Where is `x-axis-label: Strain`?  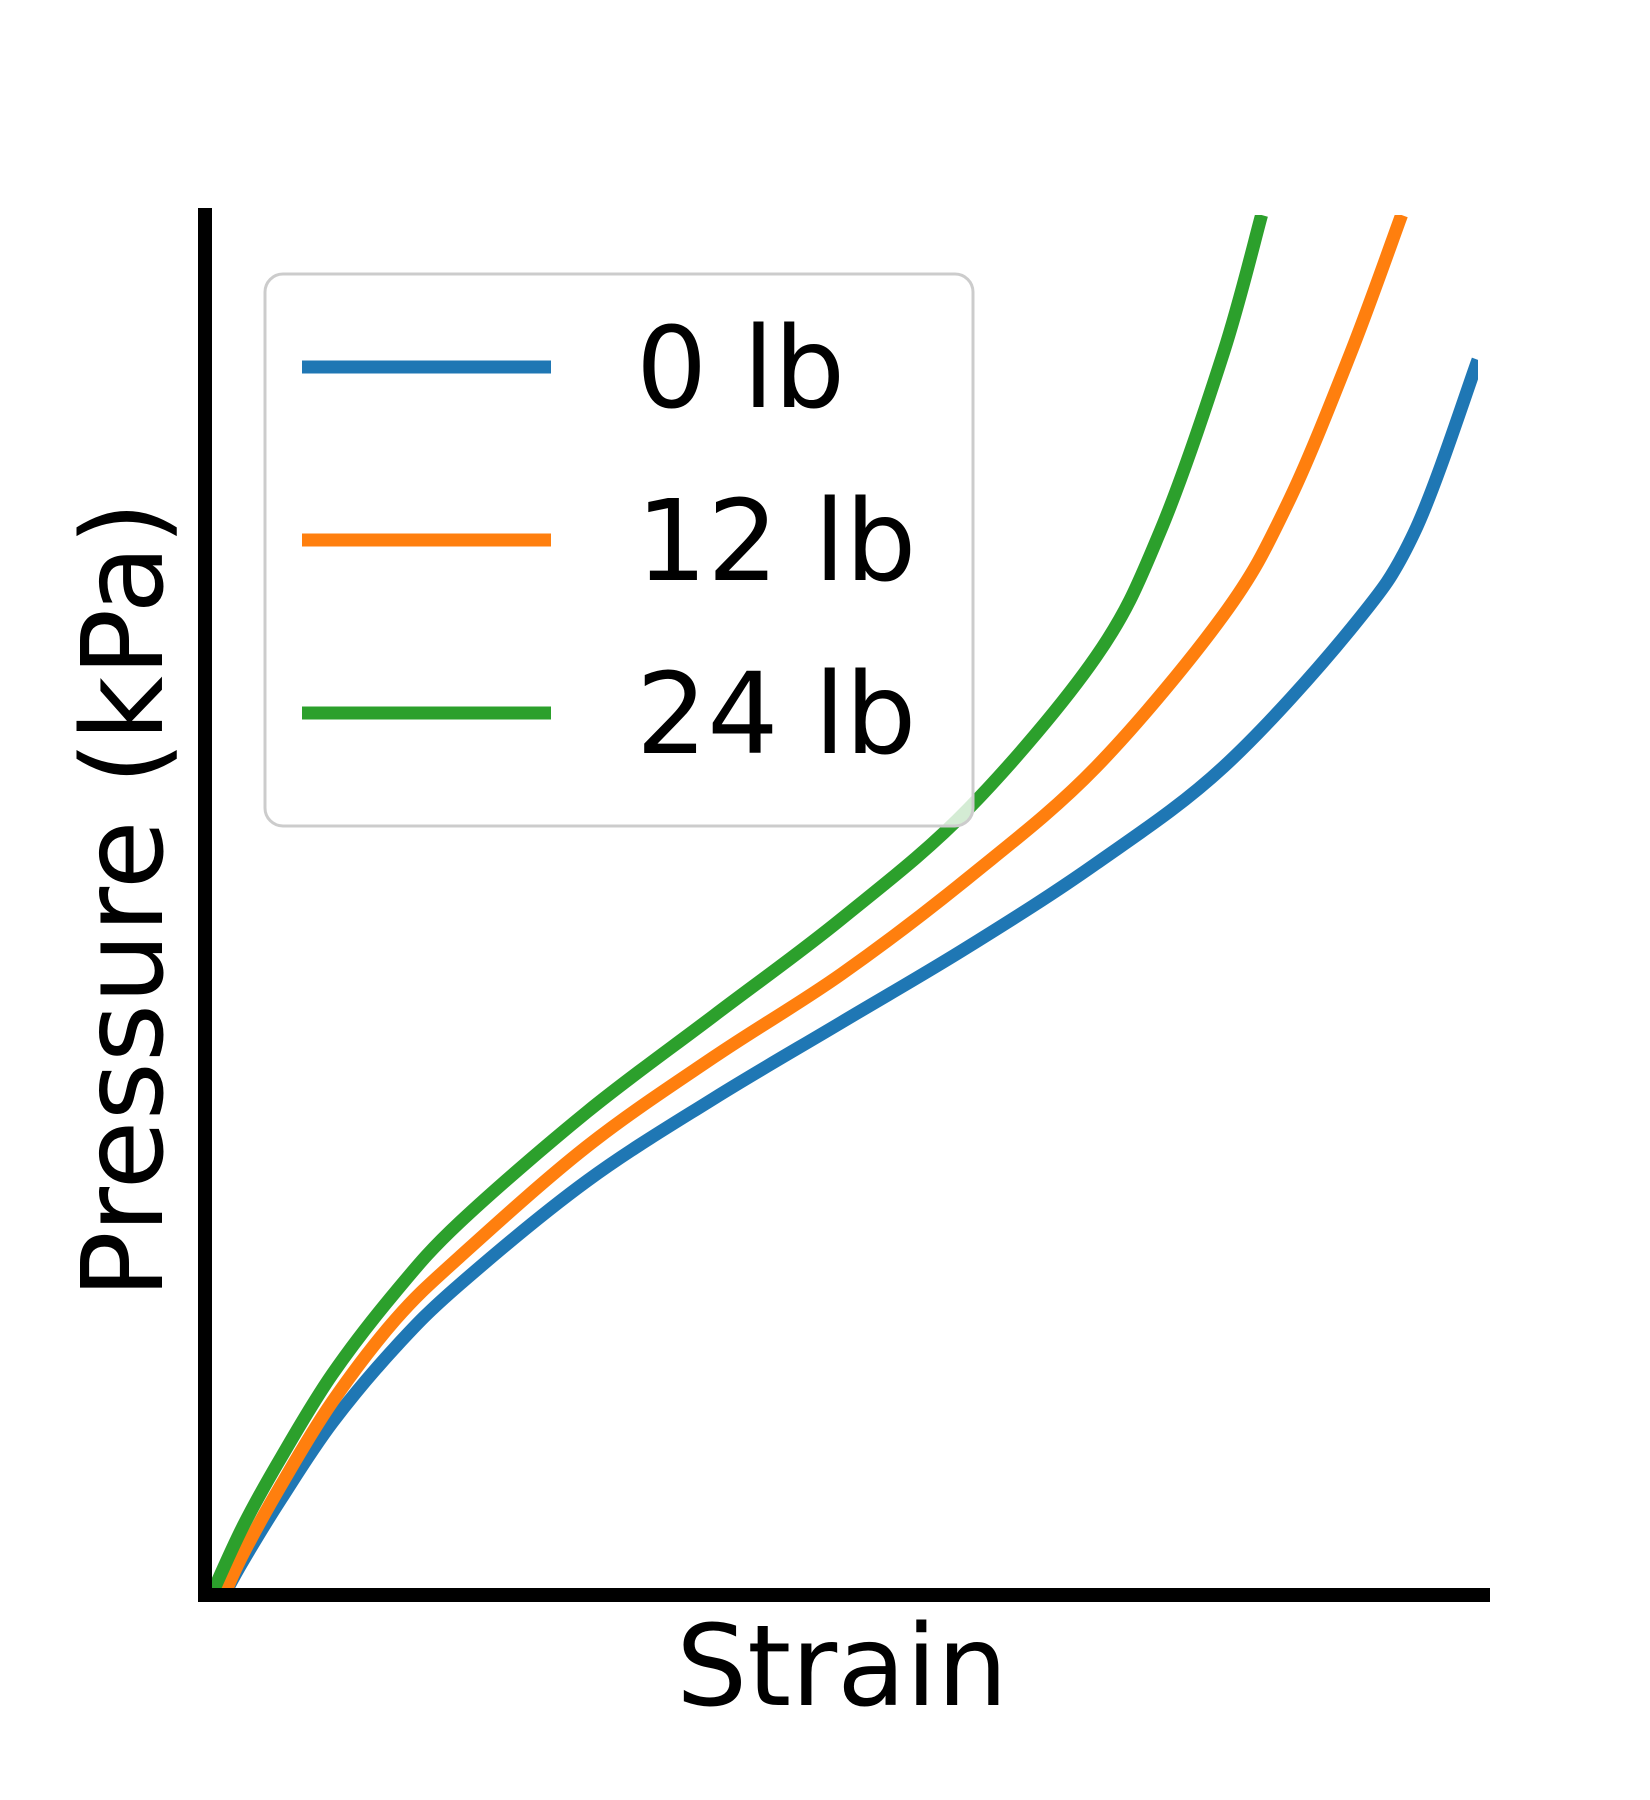 x-axis-label: Strain is located at coordinates (842, 1667).